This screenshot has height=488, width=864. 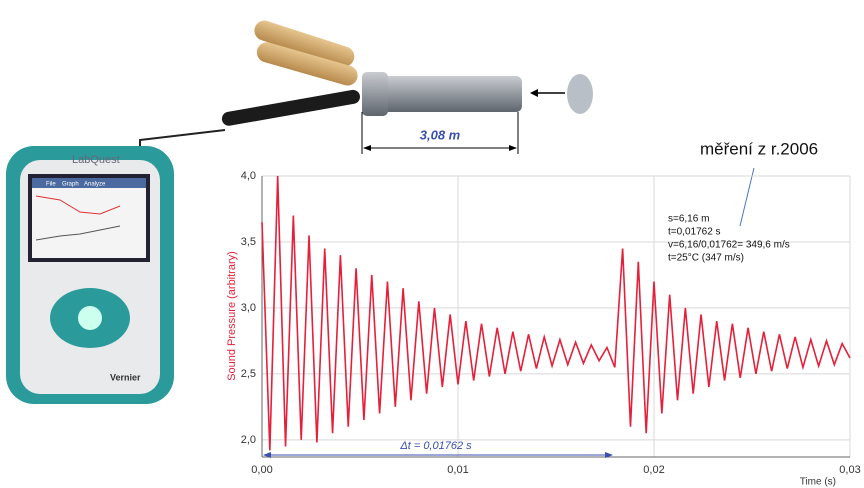 I want to click on brand: LabQuest, so click(x=96, y=160).